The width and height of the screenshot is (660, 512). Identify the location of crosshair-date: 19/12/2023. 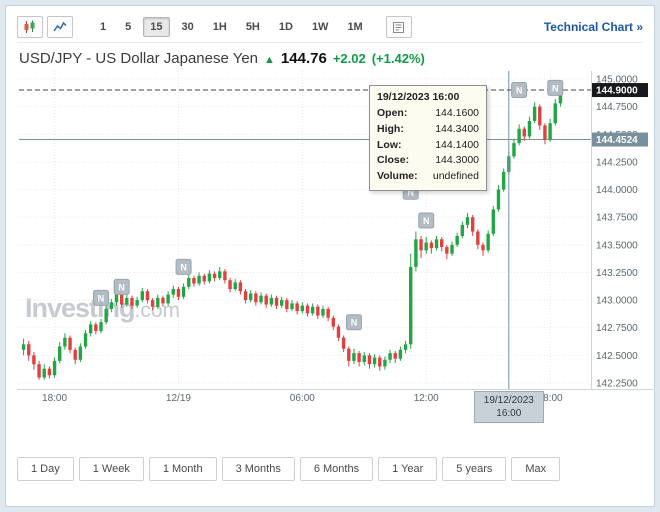
(508, 400).